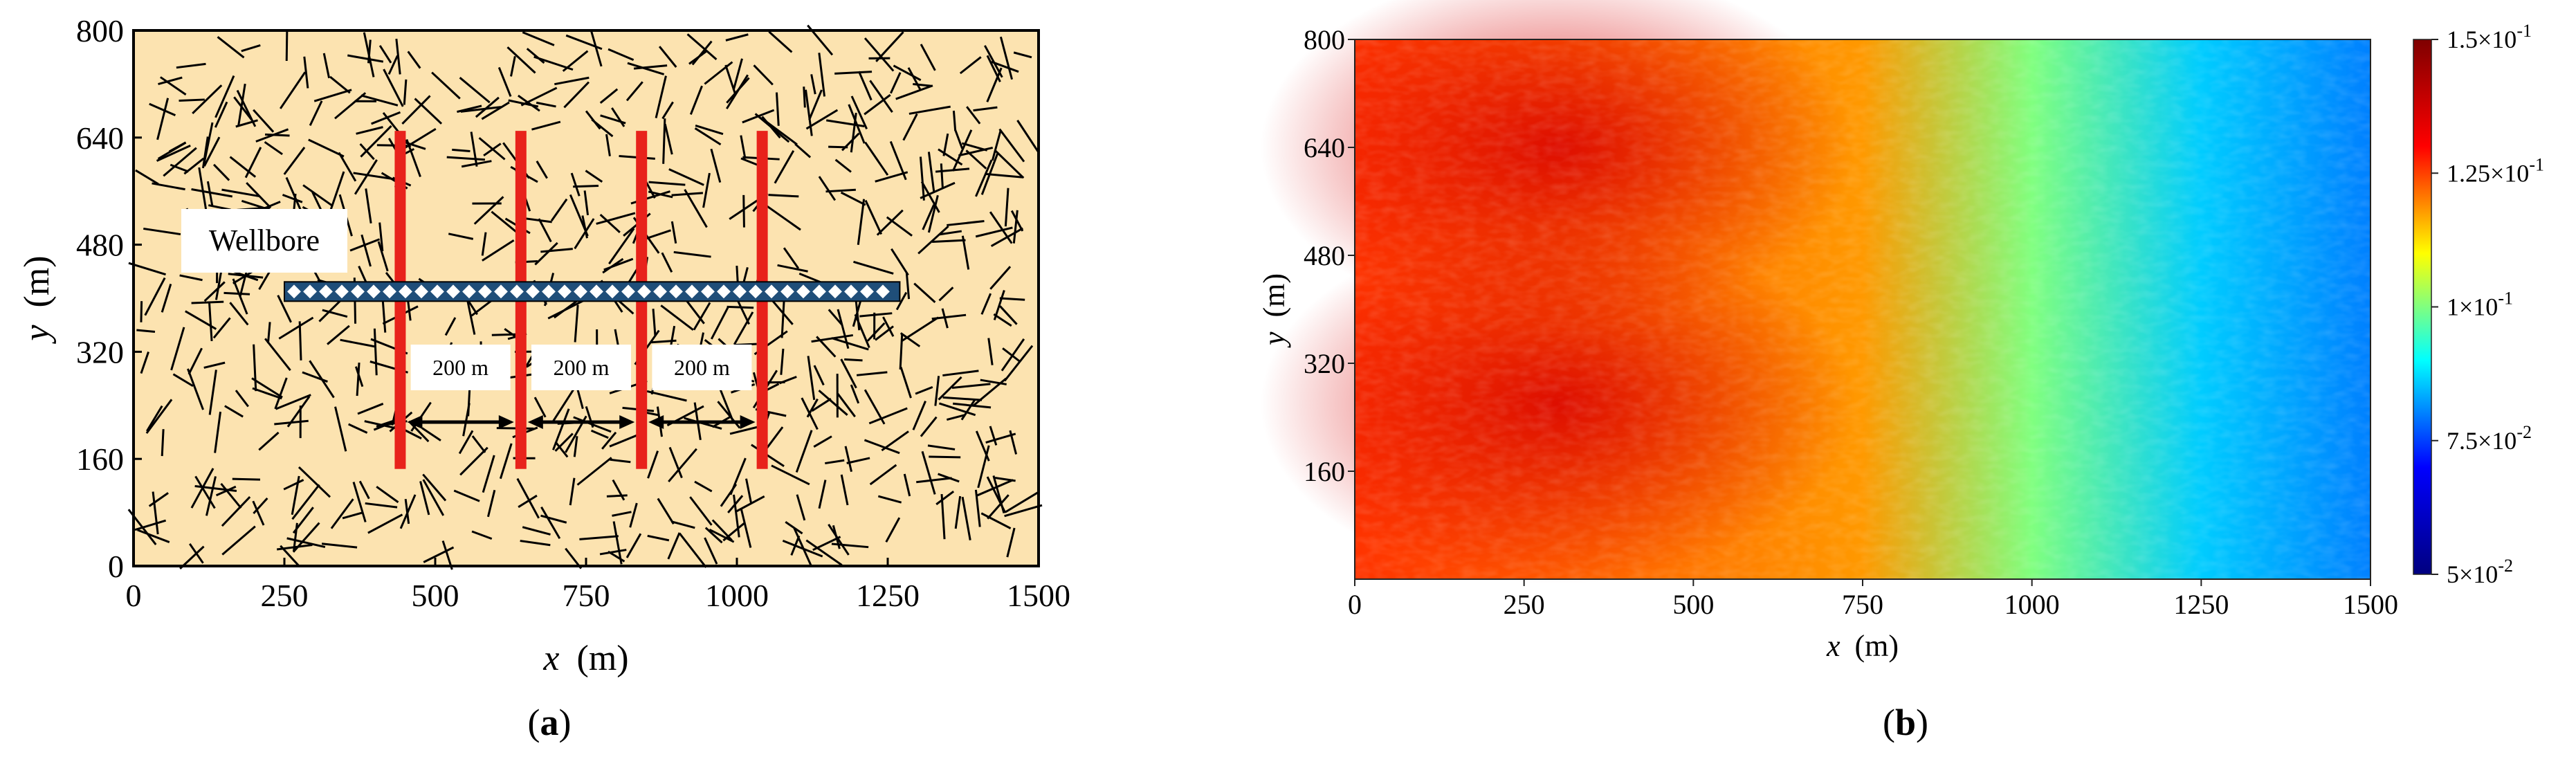 Image resolution: width=2576 pixels, height=757 pixels. What do you see at coordinates (1863, 646) in the screenshot?
I see `panel-b-x-axis-label: x (m)` at bounding box center [1863, 646].